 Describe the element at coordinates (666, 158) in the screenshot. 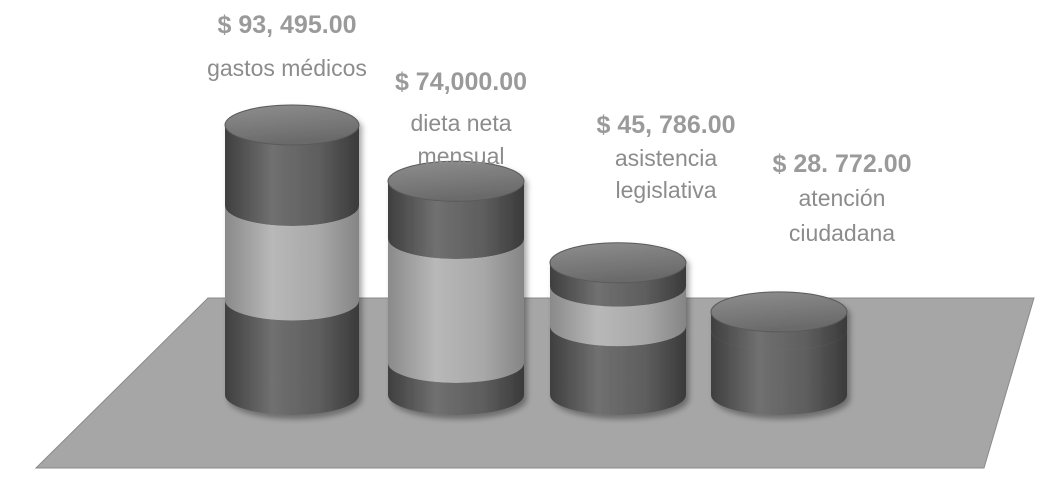

I see `category-label: asistencia` at that location.